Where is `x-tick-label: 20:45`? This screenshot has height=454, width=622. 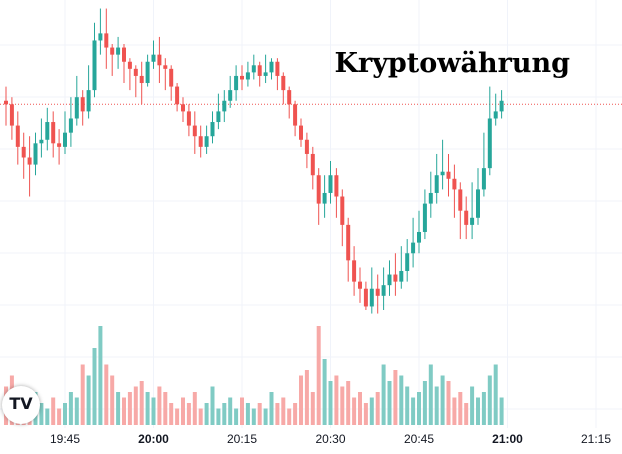
x-tick-label: 20:45 is located at coordinates (419, 439).